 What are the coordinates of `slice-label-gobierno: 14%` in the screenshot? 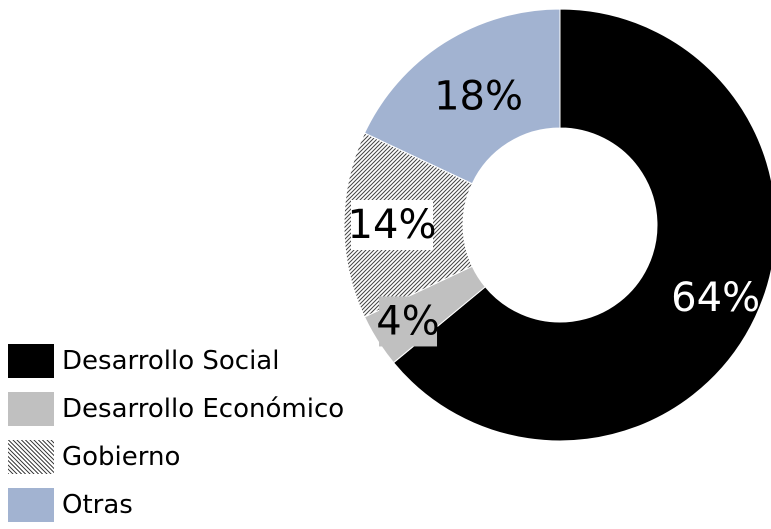 It's located at (392, 225).